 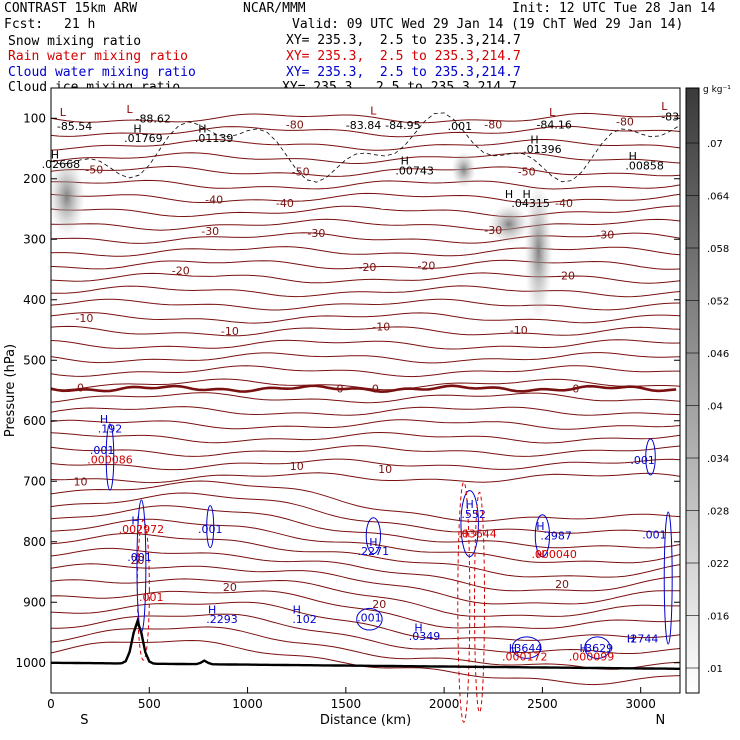 What do you see at coordinates (385, 469) in the screenshot?
I see `temperature-label: 10` at bounding box center [385, 469].